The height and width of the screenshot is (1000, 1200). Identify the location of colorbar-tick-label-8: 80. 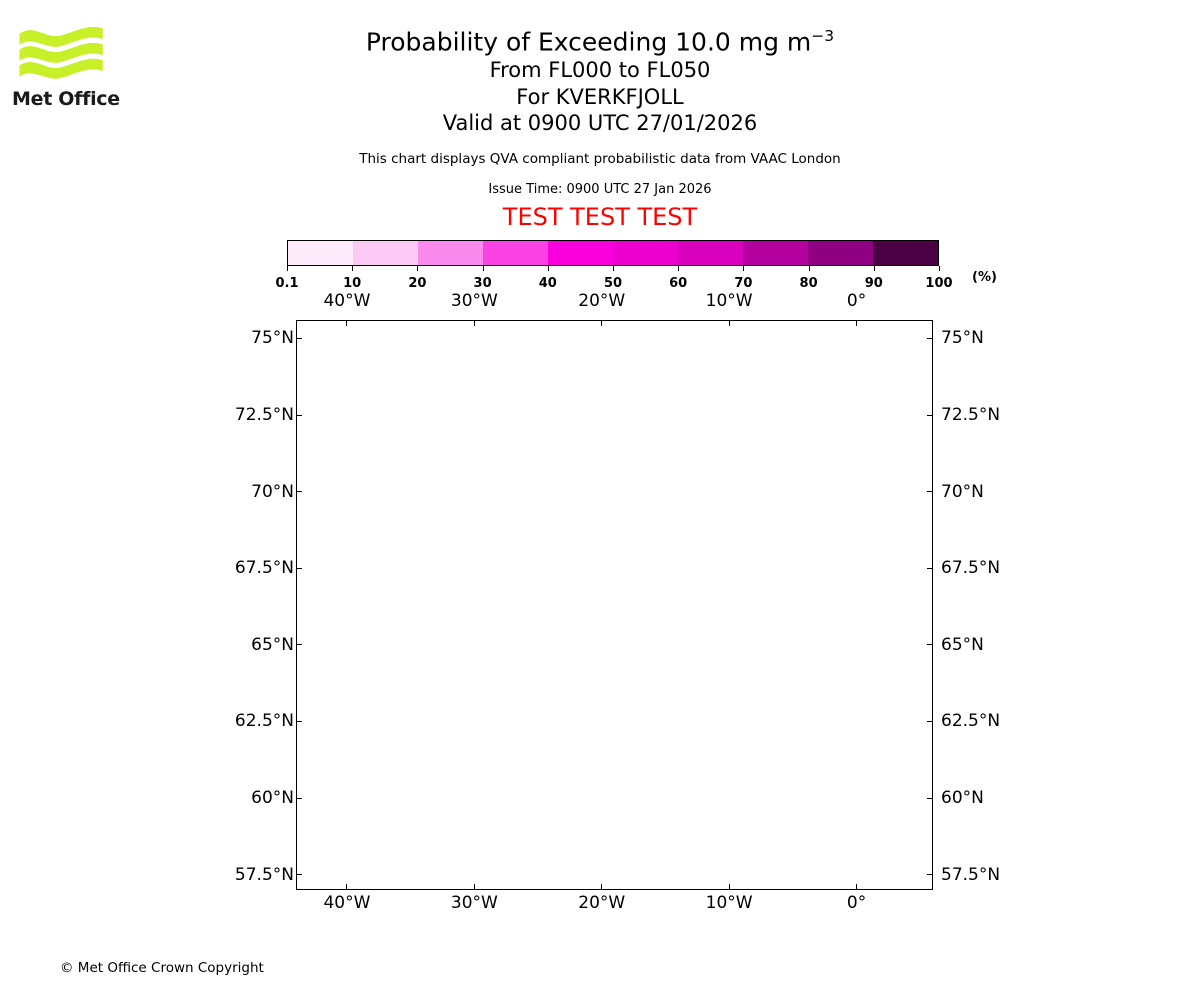
(808, 283).